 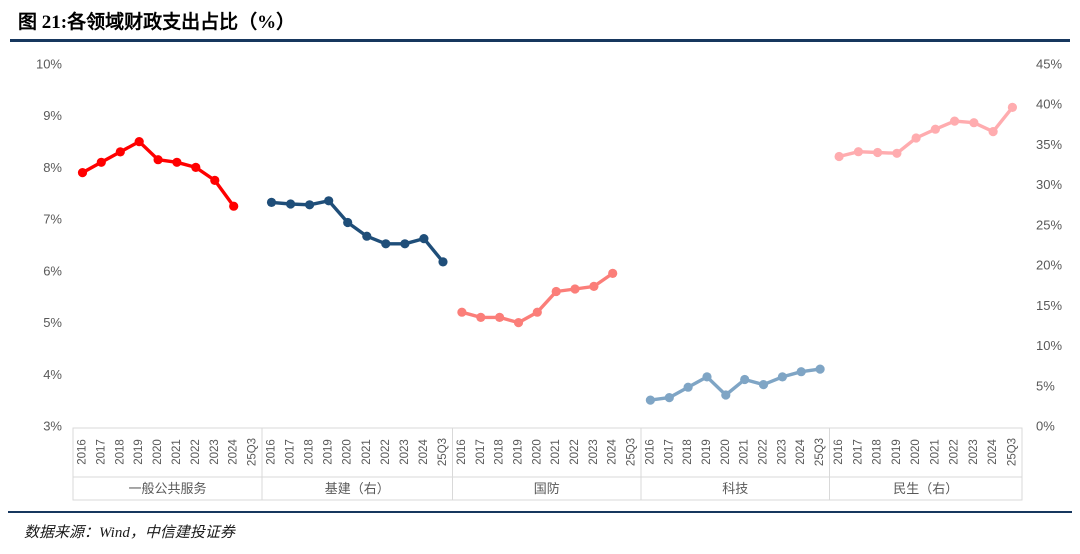 What do you see at coordinates (735, 488) in the screenshot?
I see `group-label: 科技` at bounding box center [735, 488].